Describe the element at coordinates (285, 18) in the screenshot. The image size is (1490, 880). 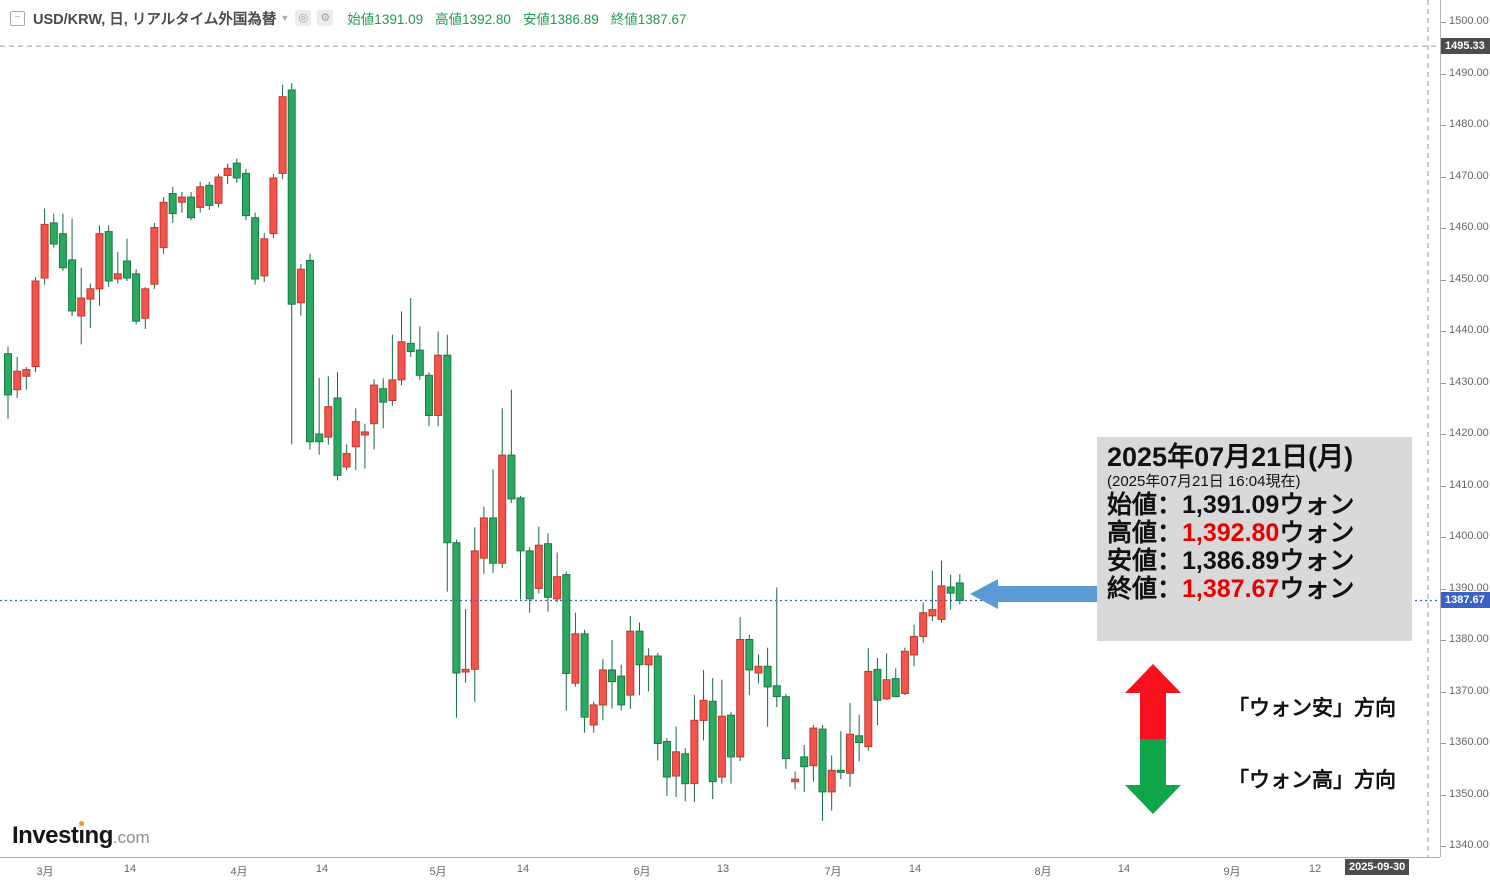
I see `chevron-down-icon: ▼` at that location.